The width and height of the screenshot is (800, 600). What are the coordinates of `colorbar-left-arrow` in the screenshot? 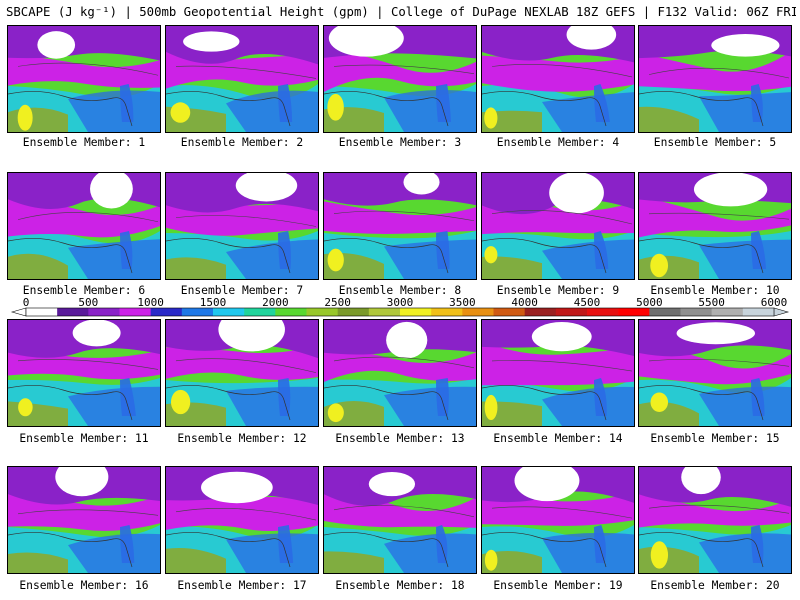 It's located at (18, 312).